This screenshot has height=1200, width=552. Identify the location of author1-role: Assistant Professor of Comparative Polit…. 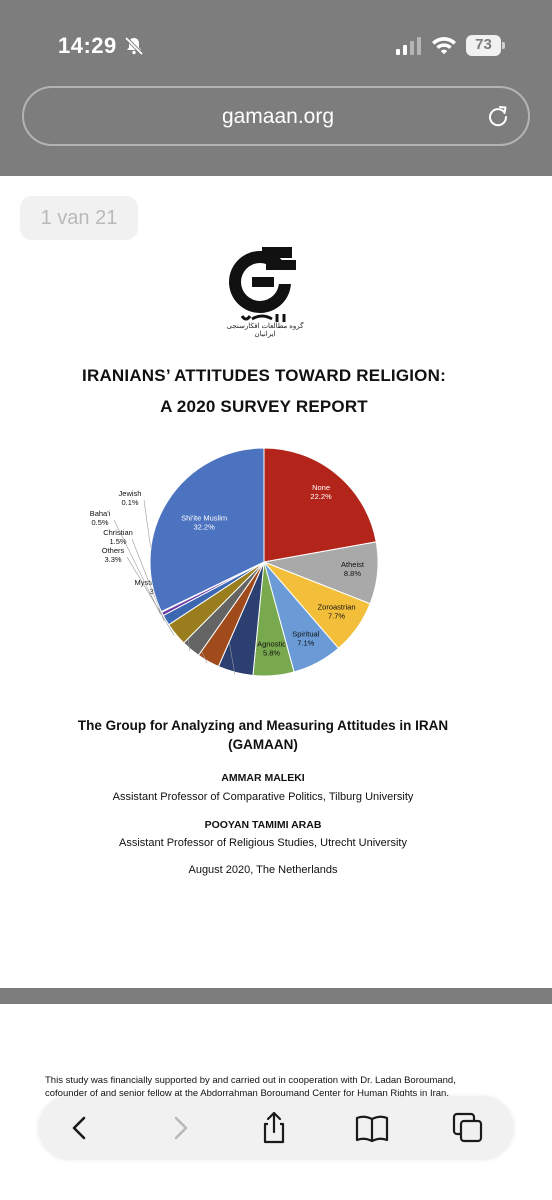
(263, 797).